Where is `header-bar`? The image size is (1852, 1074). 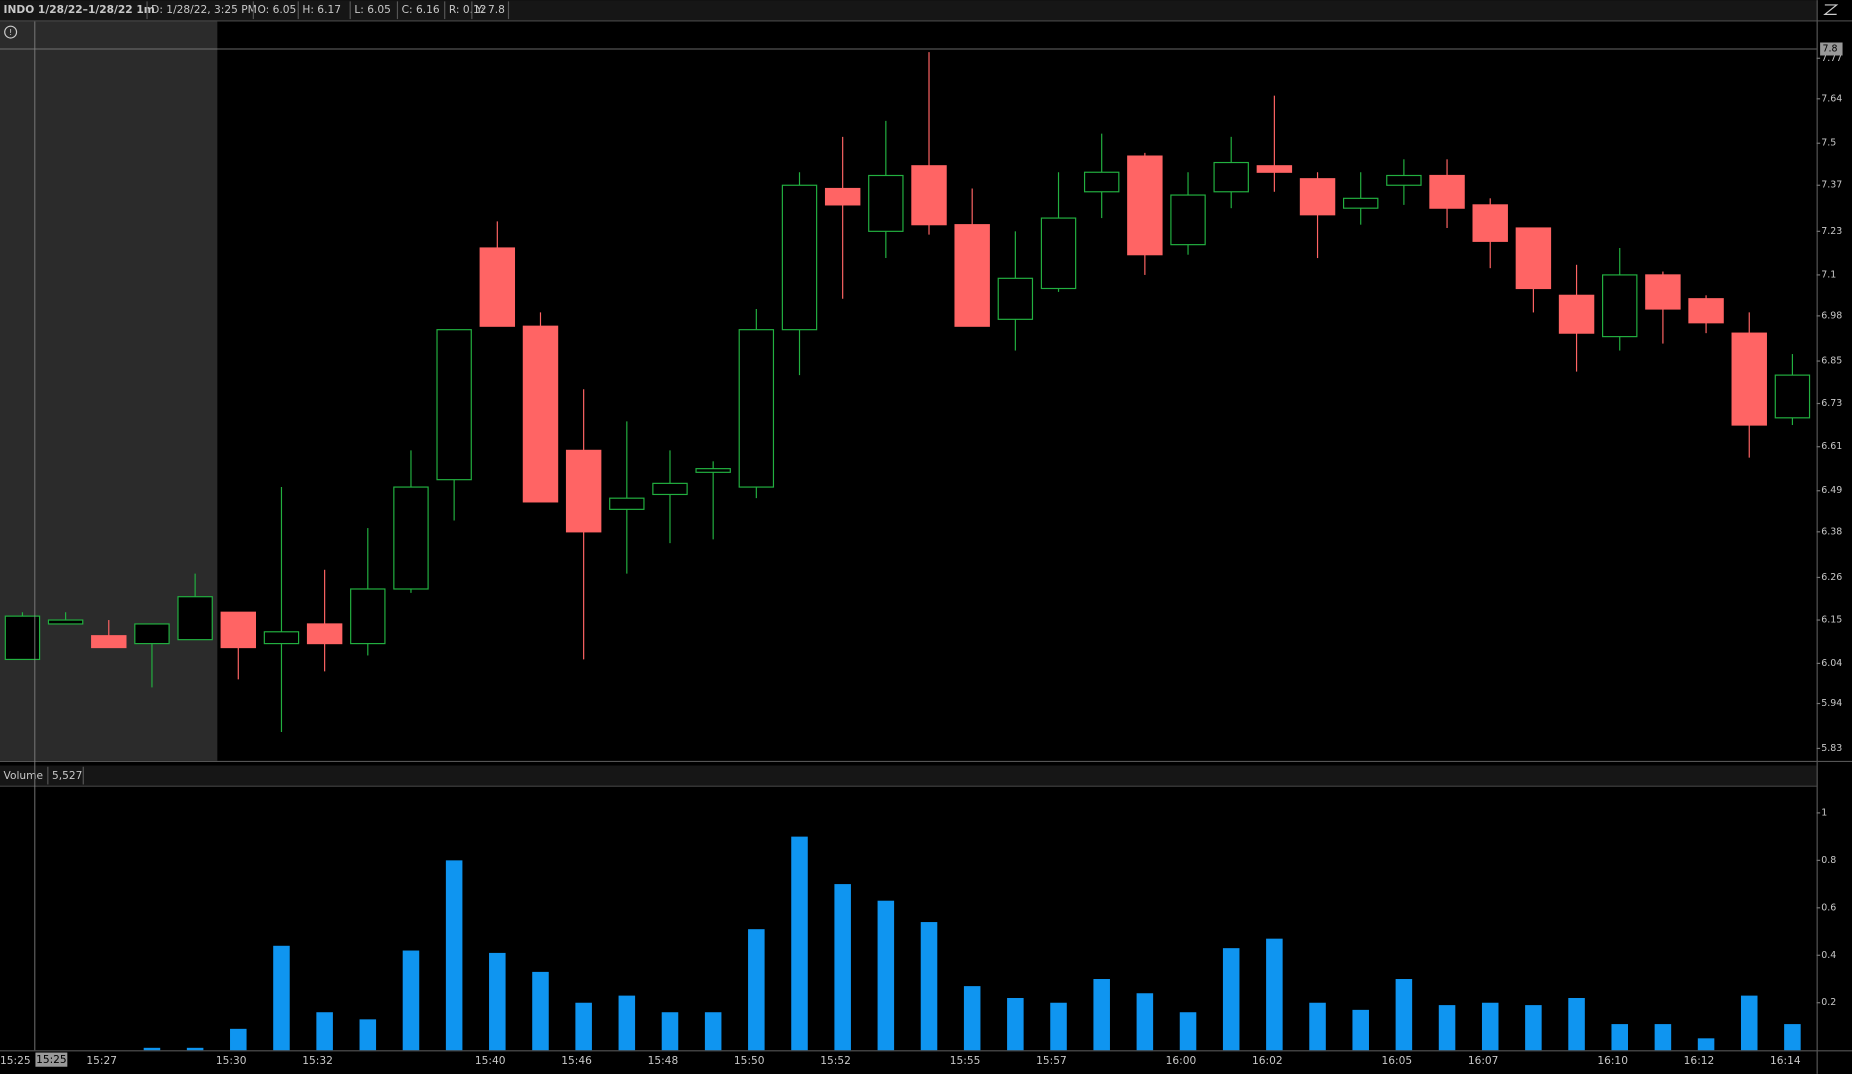
header-bar is located at coordinates (908, 10).